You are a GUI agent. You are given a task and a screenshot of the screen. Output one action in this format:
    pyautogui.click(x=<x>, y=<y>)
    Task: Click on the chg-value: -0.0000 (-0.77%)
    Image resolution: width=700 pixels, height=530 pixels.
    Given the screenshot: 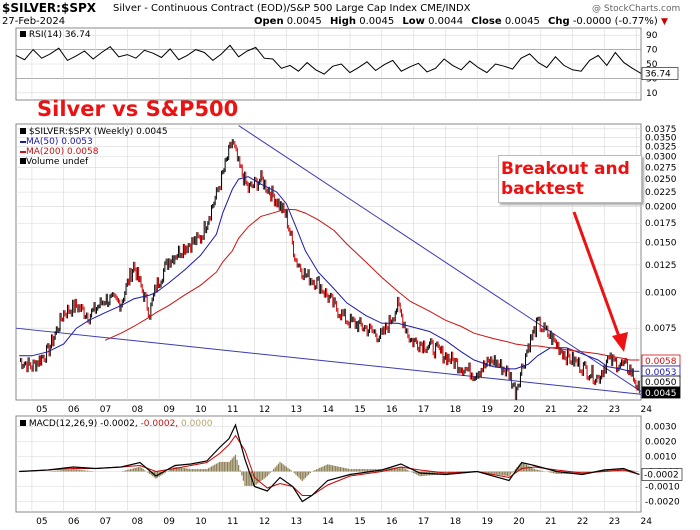 What is the action you would take?
    pyautogui.click(x=615, y=21)
    